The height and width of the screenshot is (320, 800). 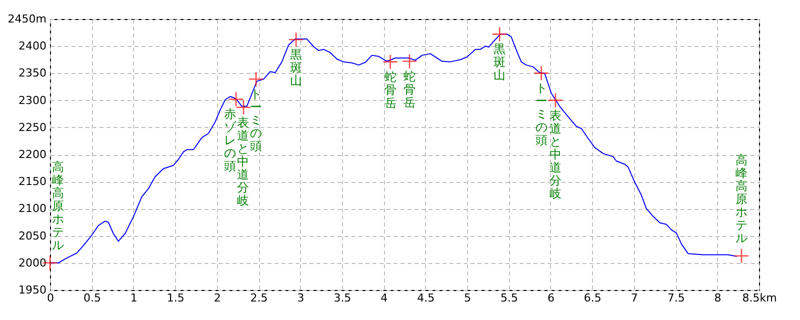 What do you see at coordinates (426, 298) in the screenshot?
I see `x-tick-label: 4.5` at bounding box center [426, 298].